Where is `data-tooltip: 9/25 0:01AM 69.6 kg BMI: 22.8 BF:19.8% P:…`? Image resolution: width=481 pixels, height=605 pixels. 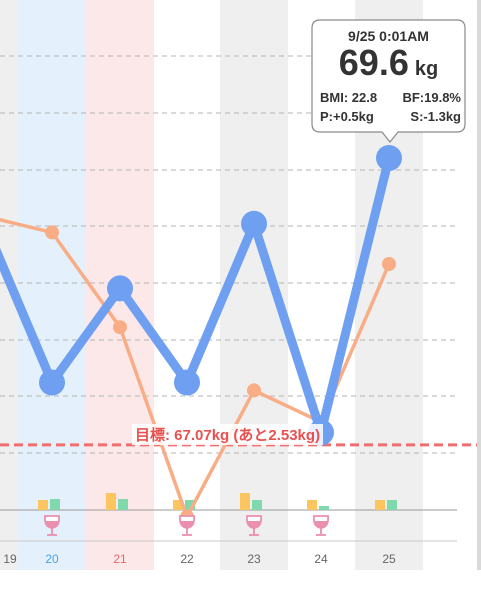 data-tooltip: 9/25 0:01AM 69.6 kg BMI: 22.8 BF:19.8% P:… is located at coordinates (388, 76).